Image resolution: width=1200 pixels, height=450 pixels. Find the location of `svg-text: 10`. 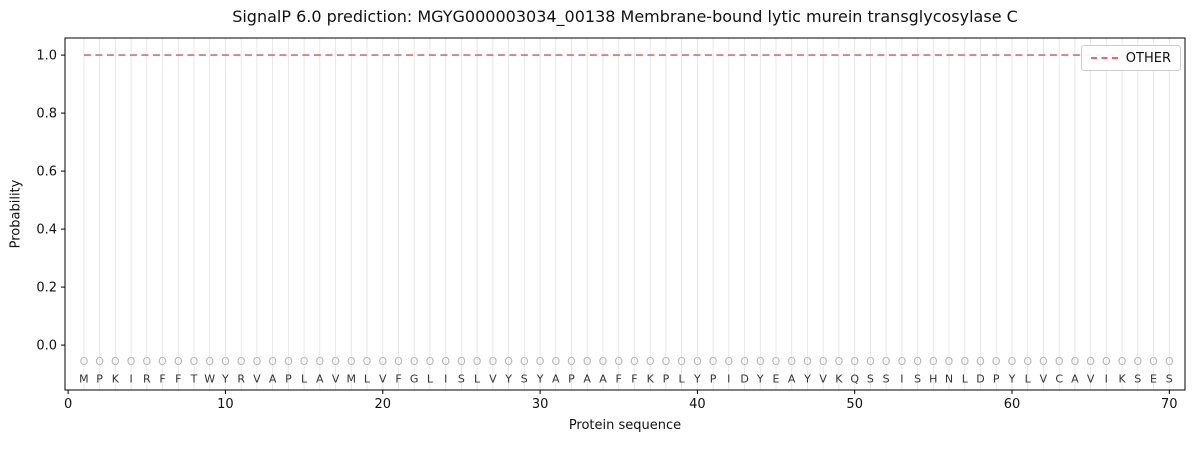

svg-text: 10 is located at coordinates (225, 404).